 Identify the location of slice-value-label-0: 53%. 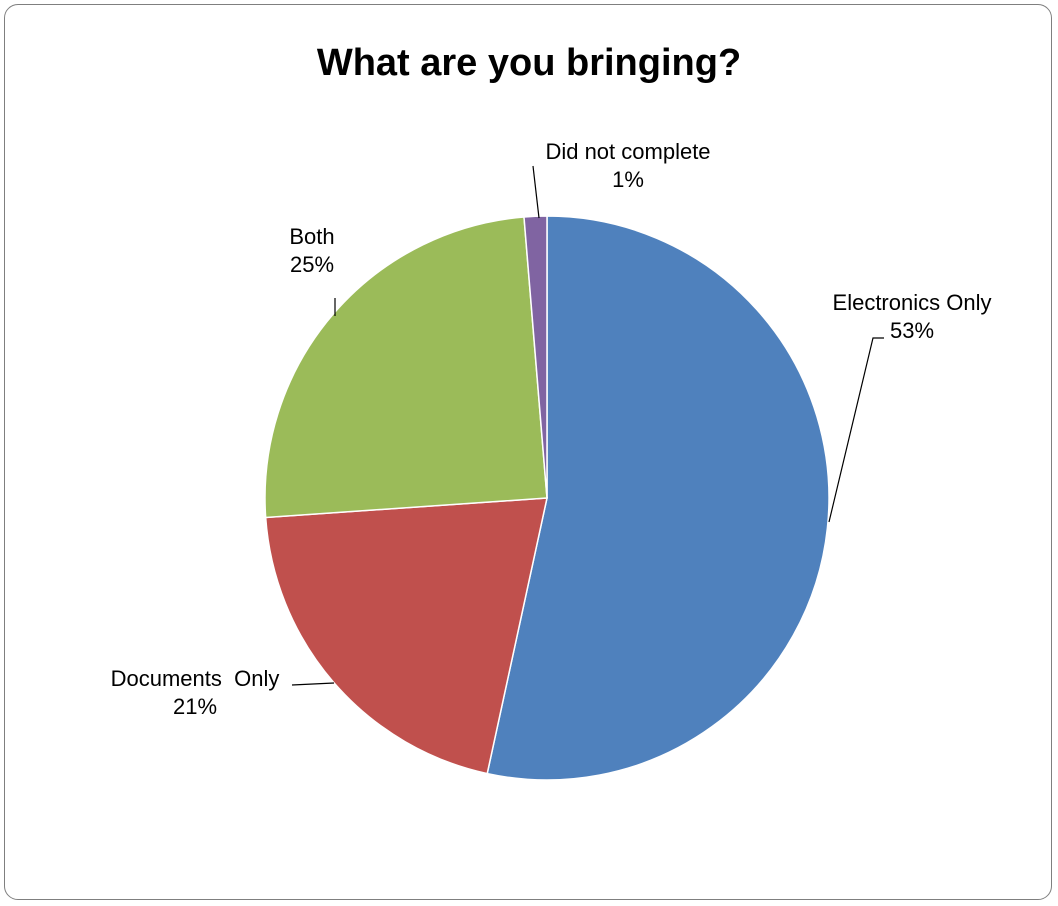
(912, 330).